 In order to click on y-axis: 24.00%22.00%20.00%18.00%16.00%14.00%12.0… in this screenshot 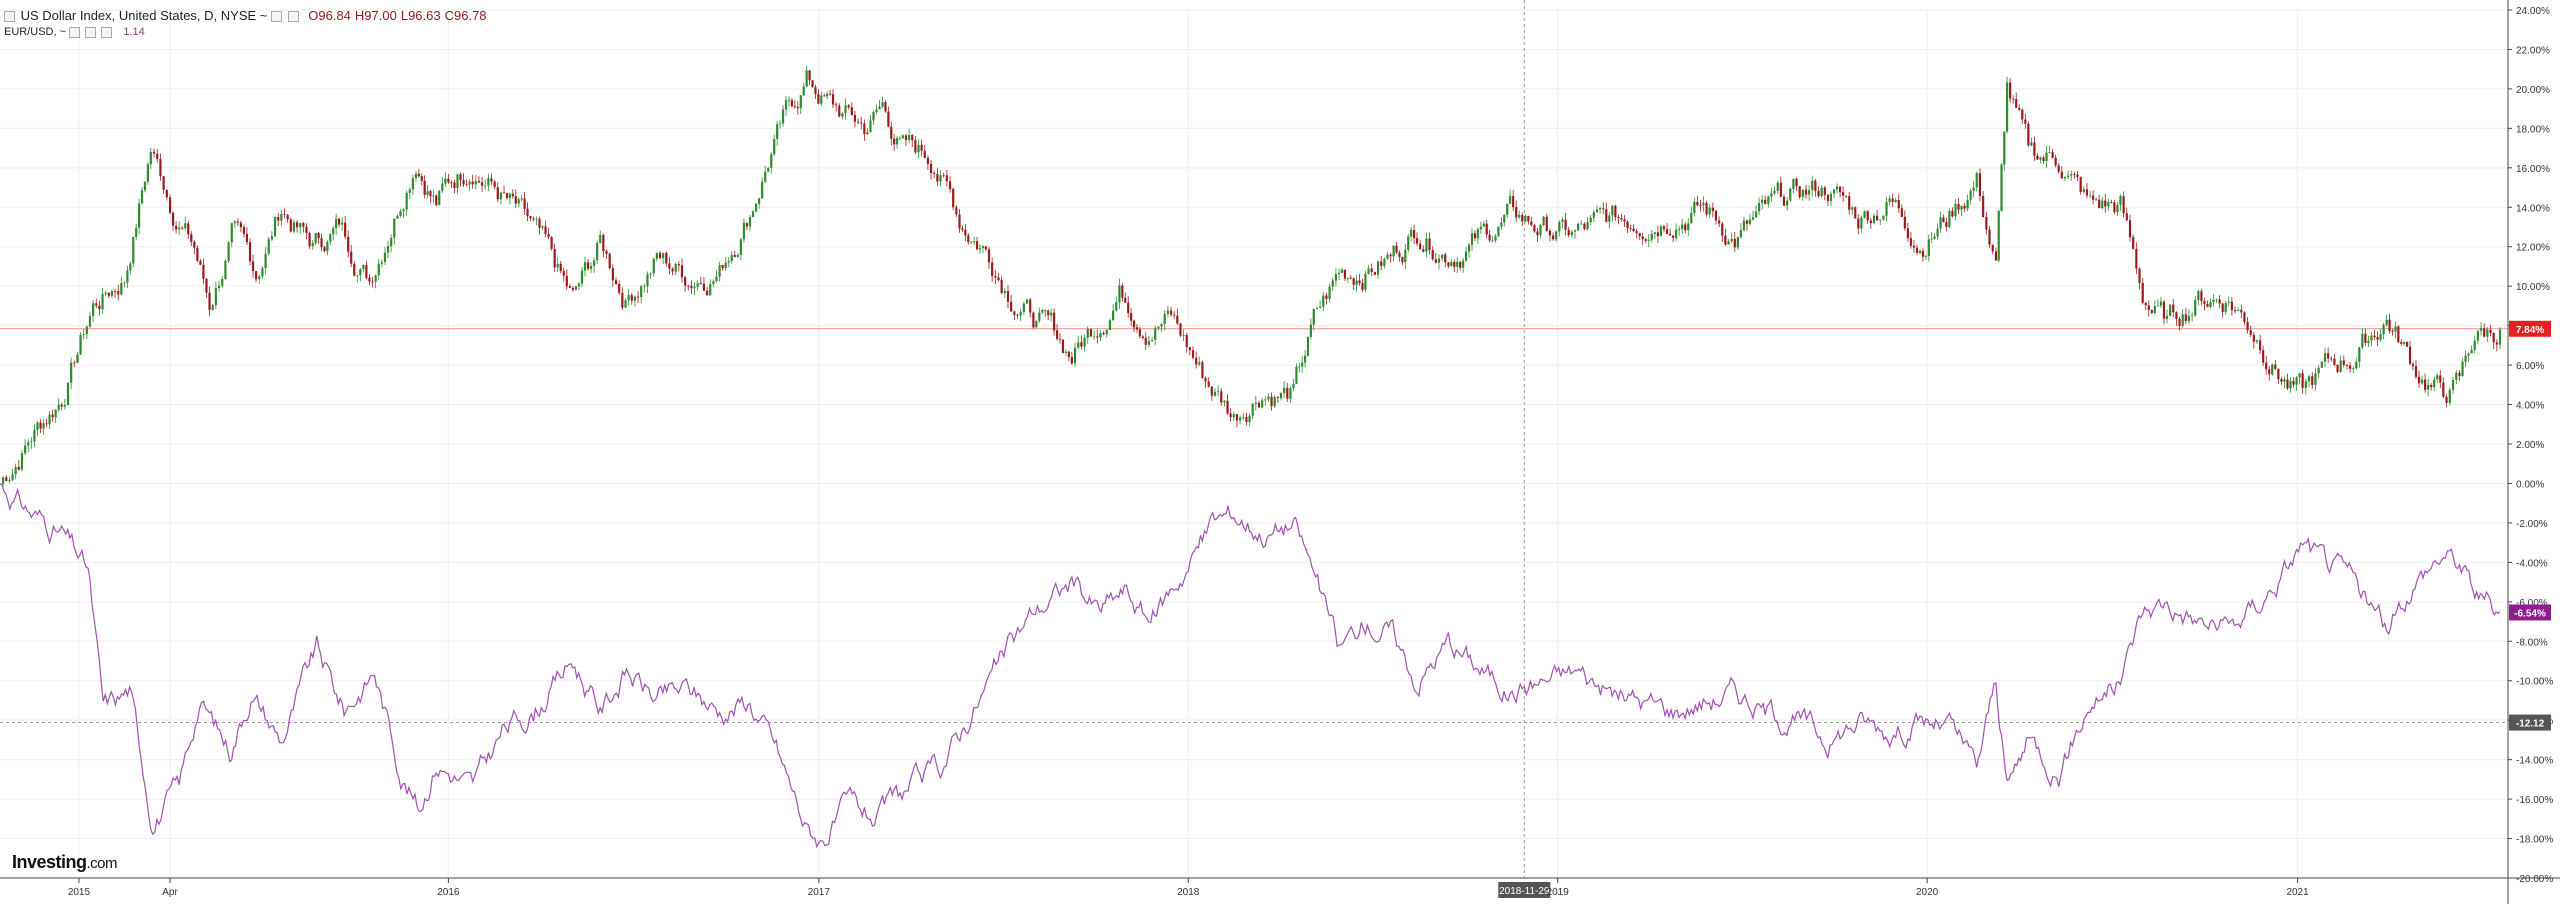, I will do `click(2530, 452)`.